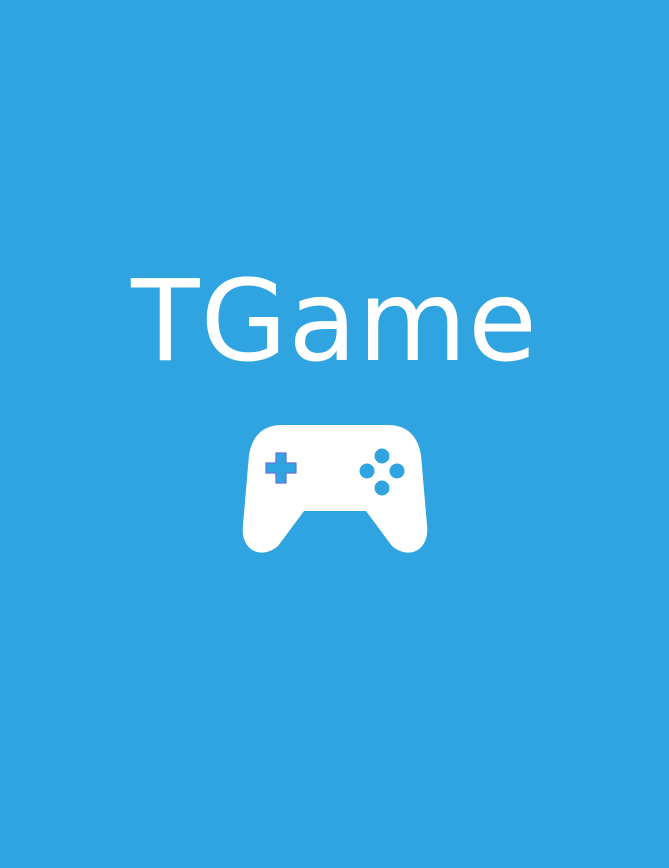 This screenshot has width=669, height=868. I want to click on action-button-top, so click(382, 456).